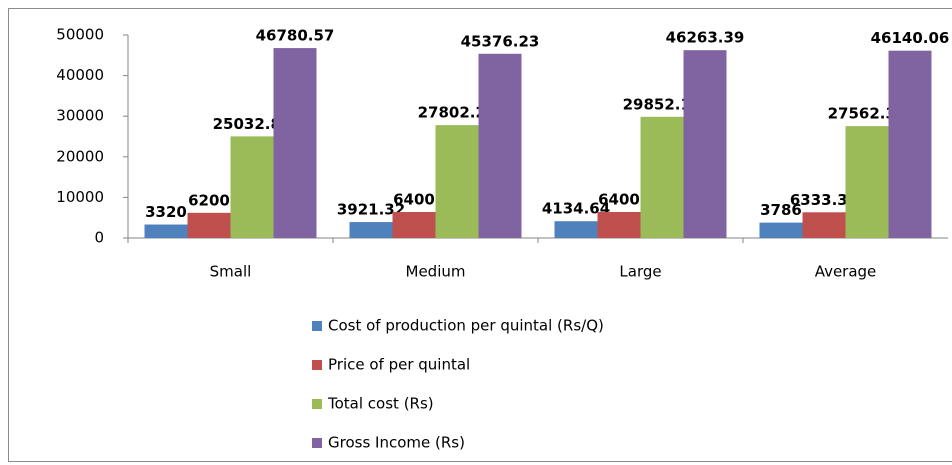  I want to click on data-label: 3786, so click(781, 210).